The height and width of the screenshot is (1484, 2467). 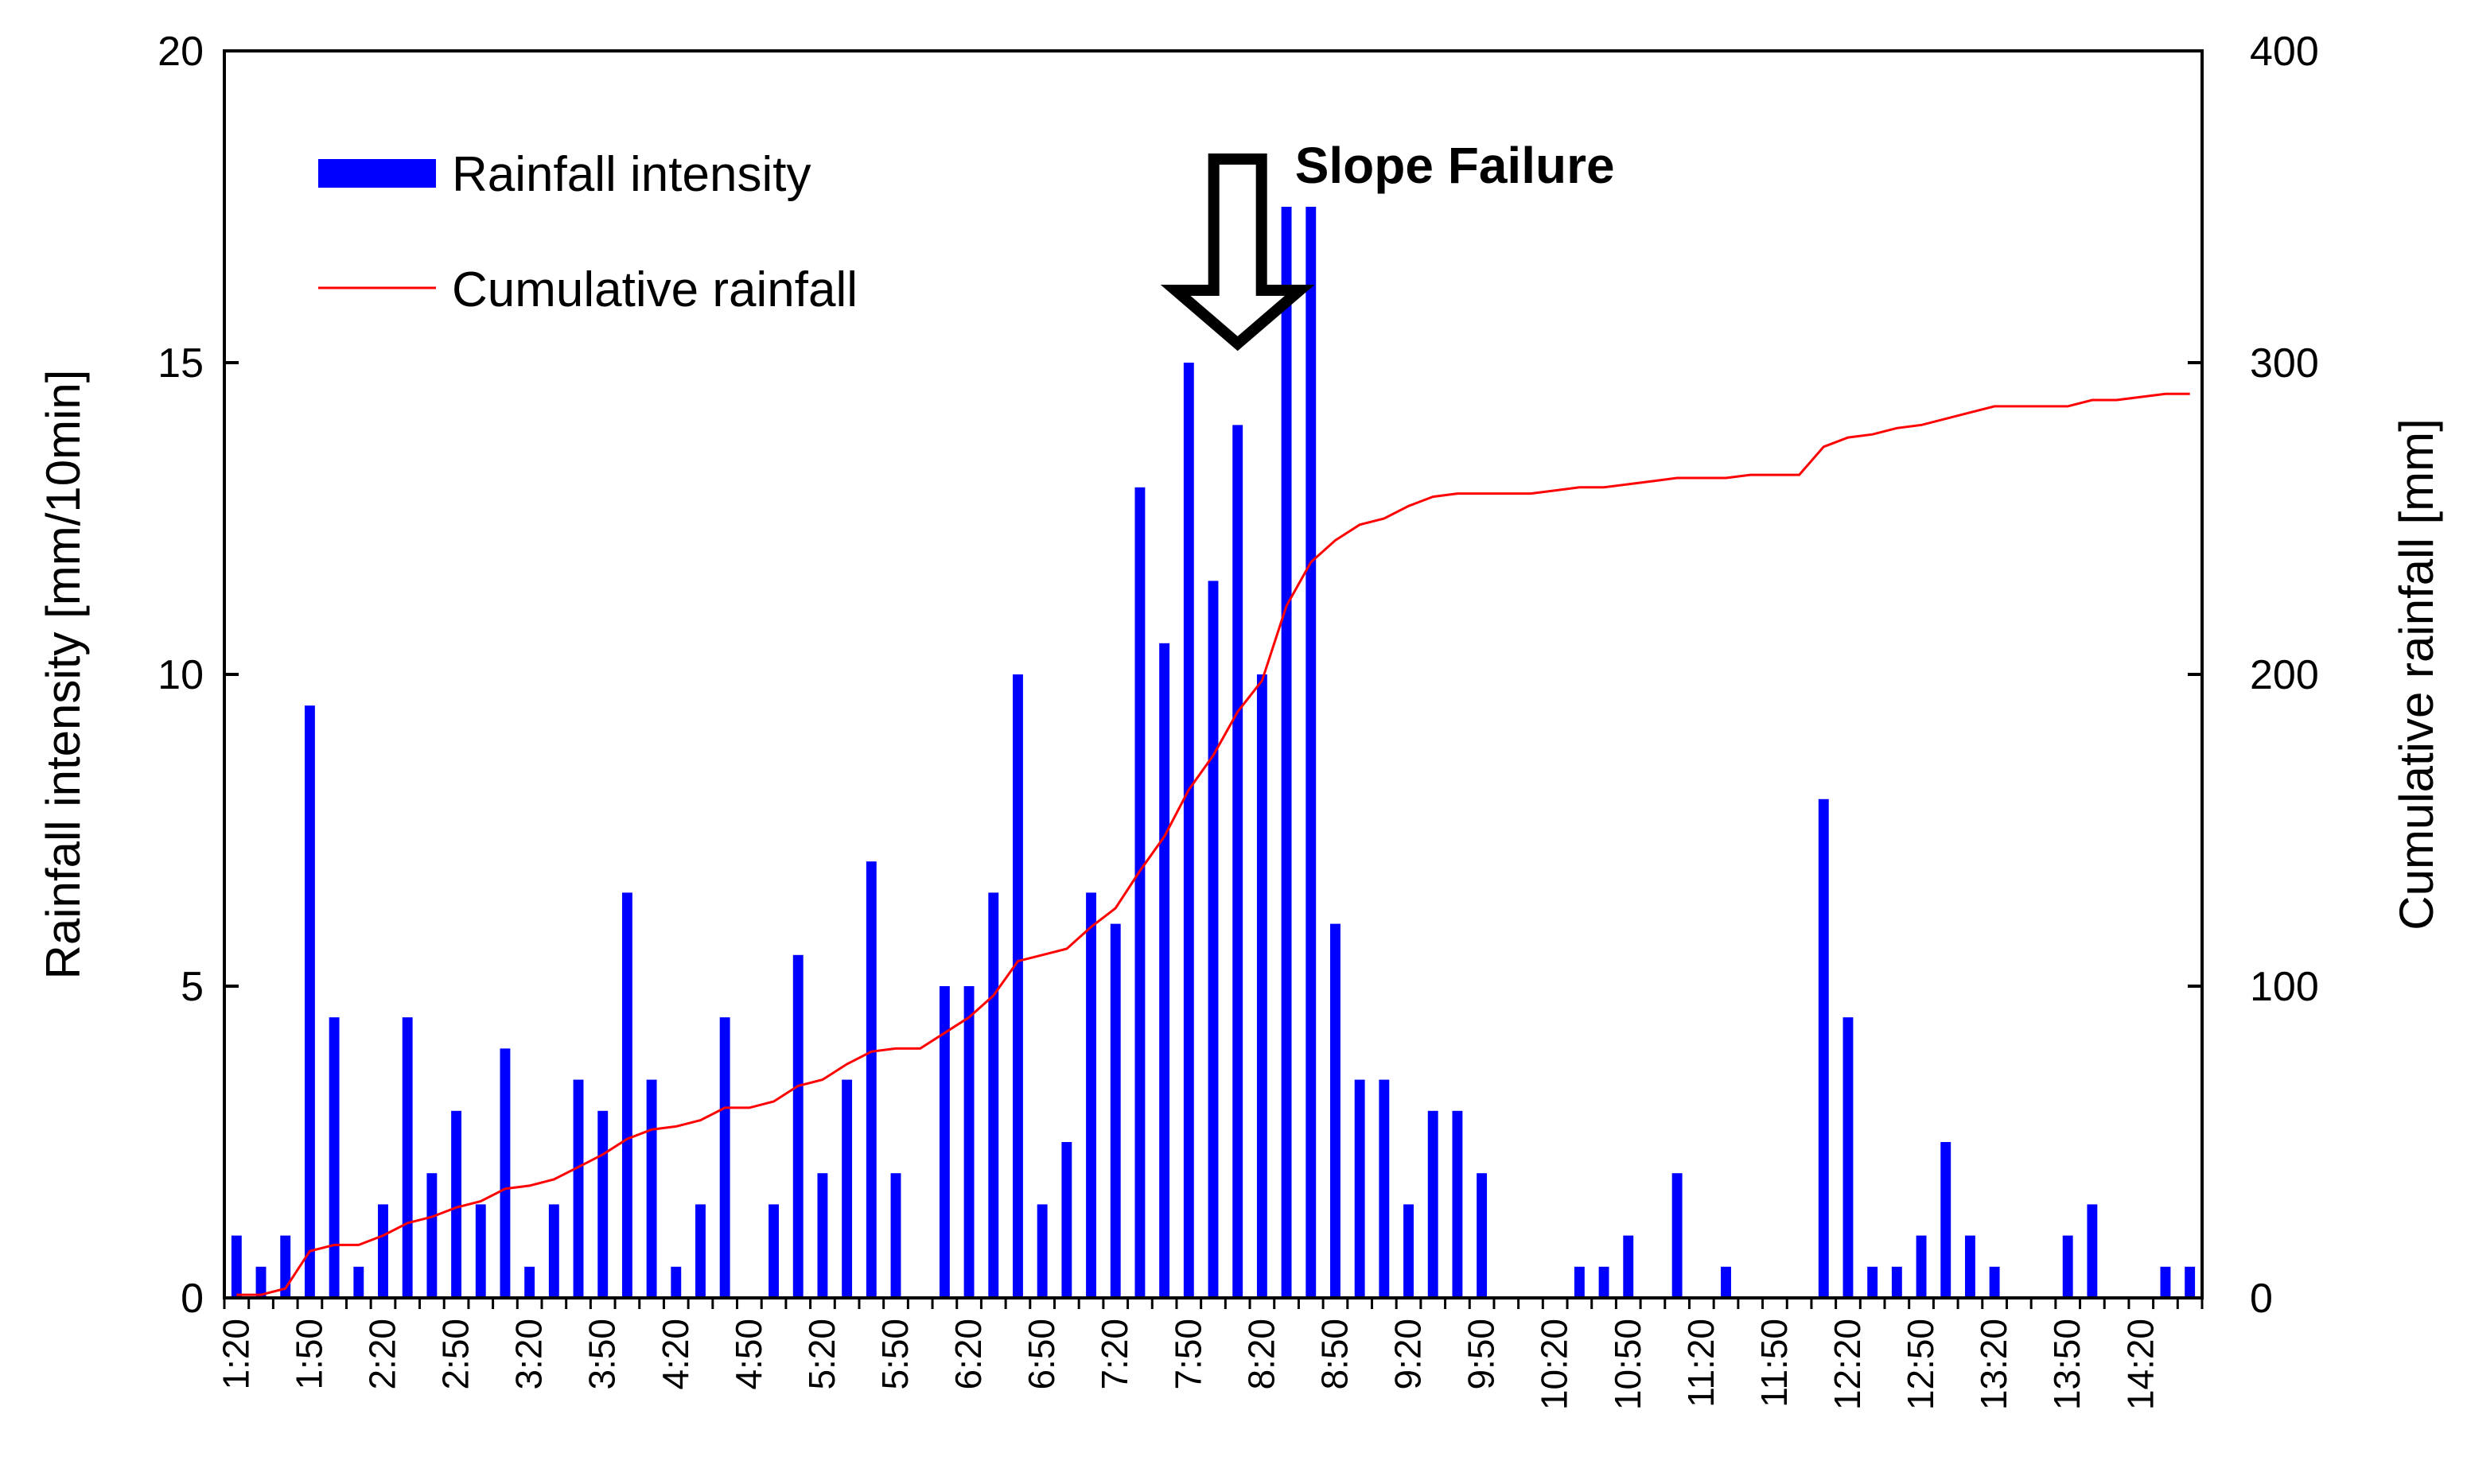 I want to click on slope-failure-label: Slope Failure, so click(x=1455, y=165).